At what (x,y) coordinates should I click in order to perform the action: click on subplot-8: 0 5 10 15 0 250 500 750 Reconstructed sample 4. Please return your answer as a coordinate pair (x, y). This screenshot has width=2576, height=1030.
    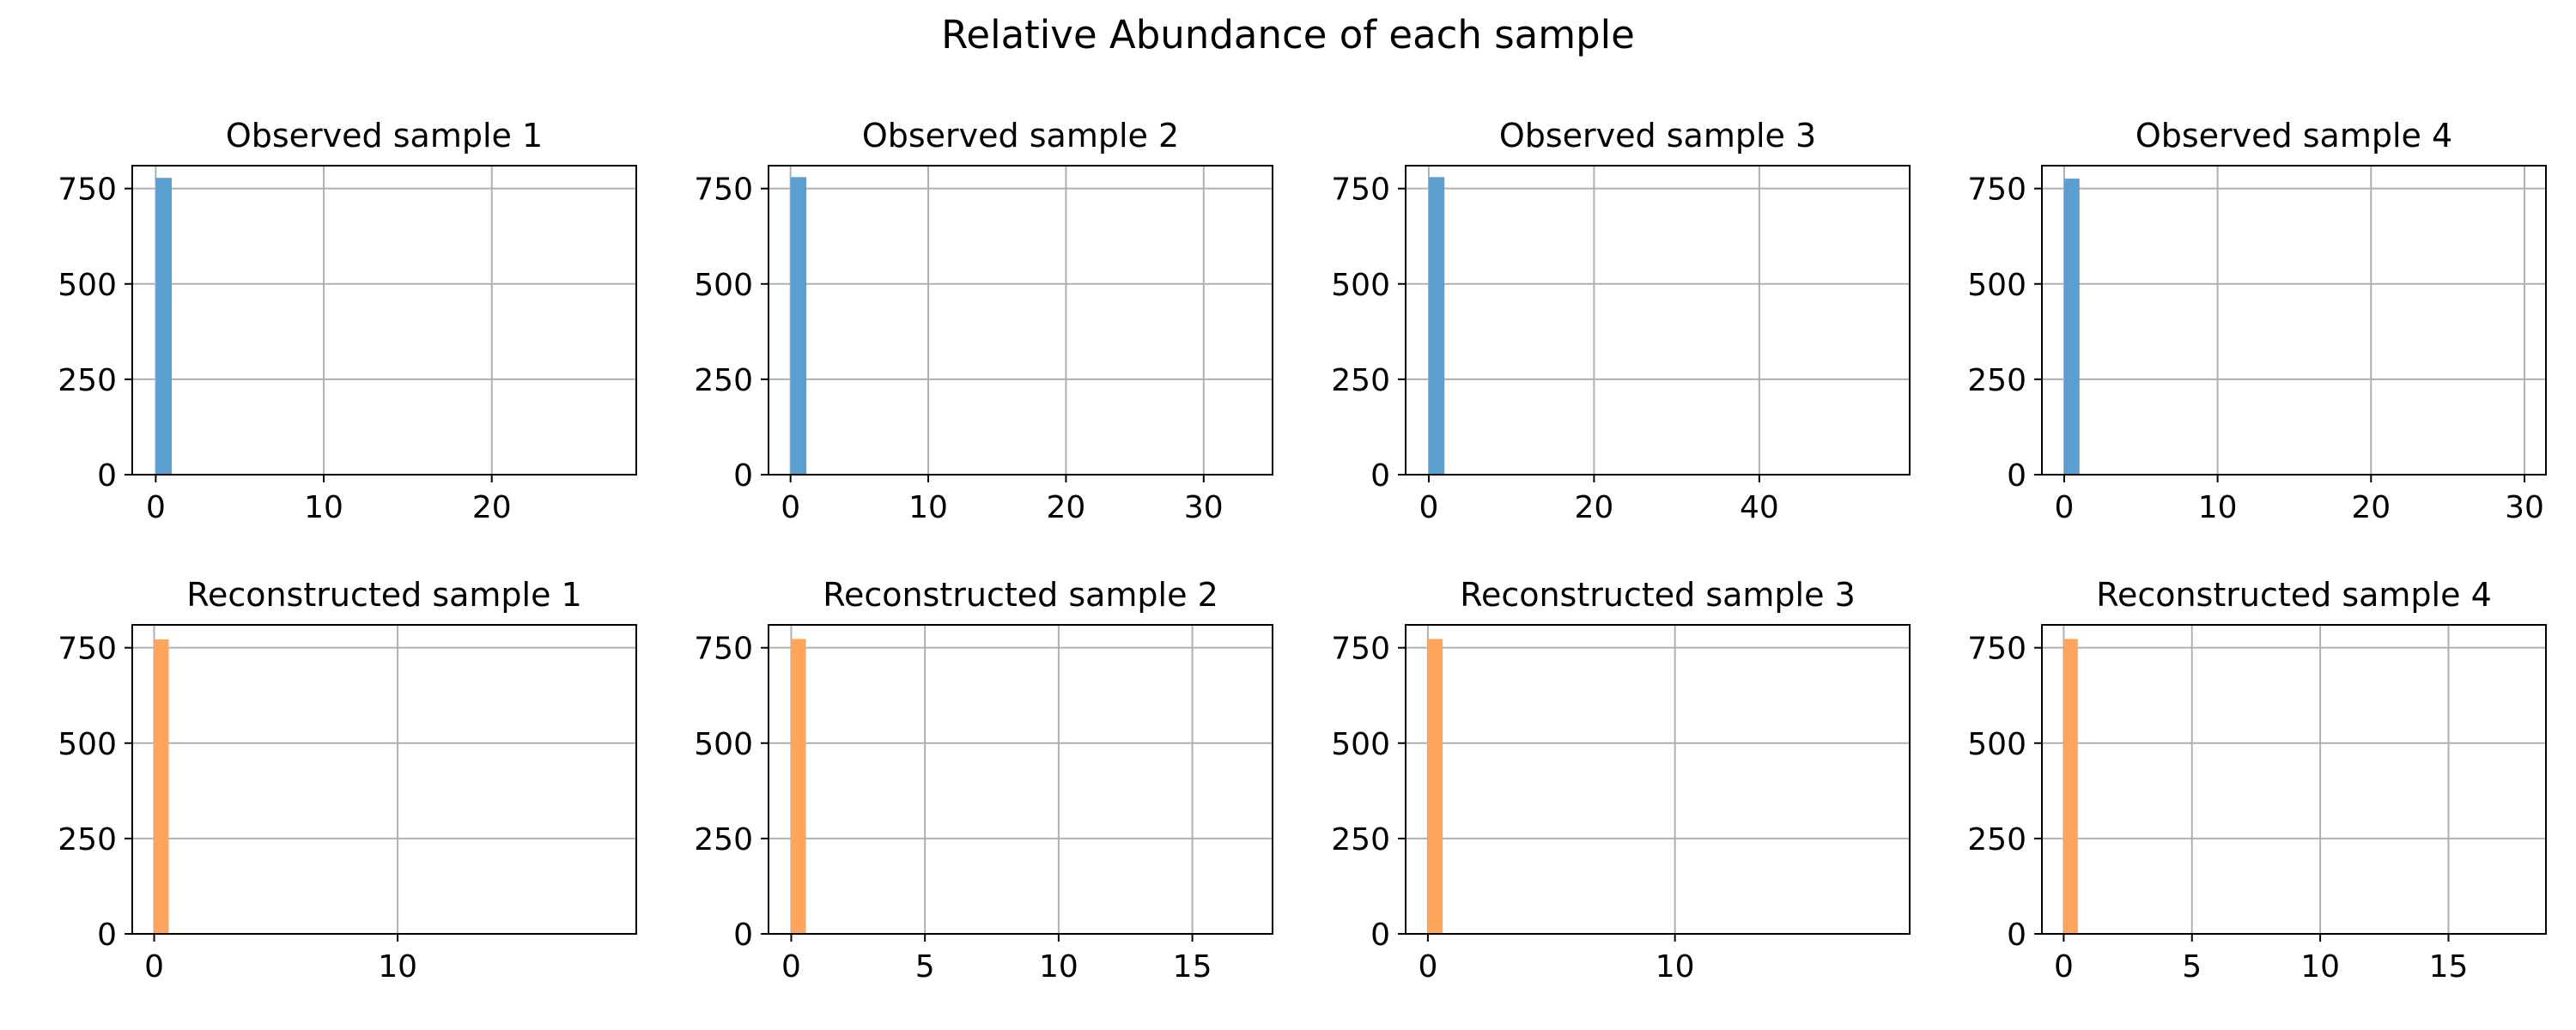
    Looking at the image, I should click on (2257, 780).